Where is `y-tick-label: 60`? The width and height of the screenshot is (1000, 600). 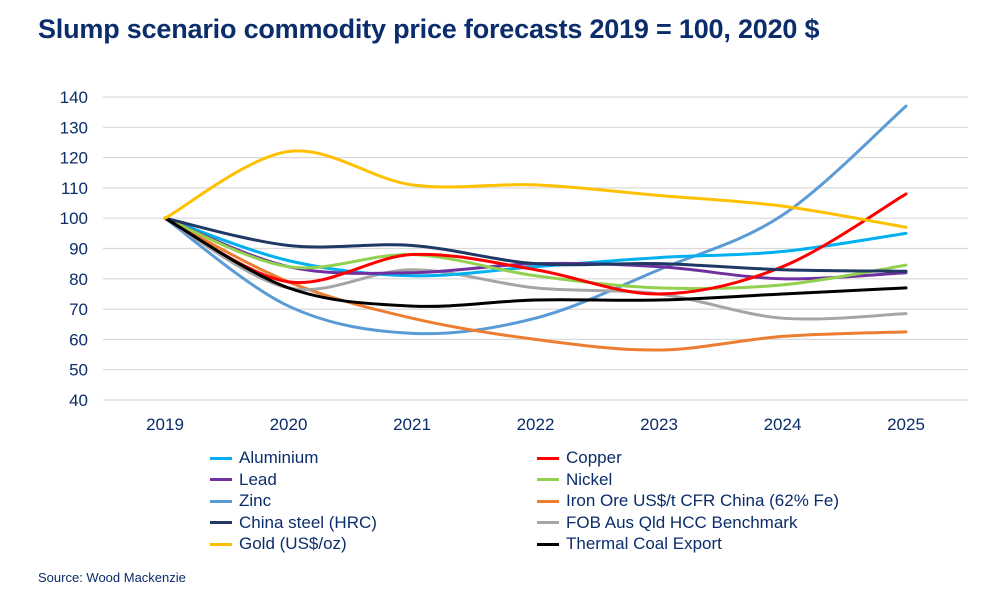 y-tick-label: 60 is located at coordinates (78, 339).